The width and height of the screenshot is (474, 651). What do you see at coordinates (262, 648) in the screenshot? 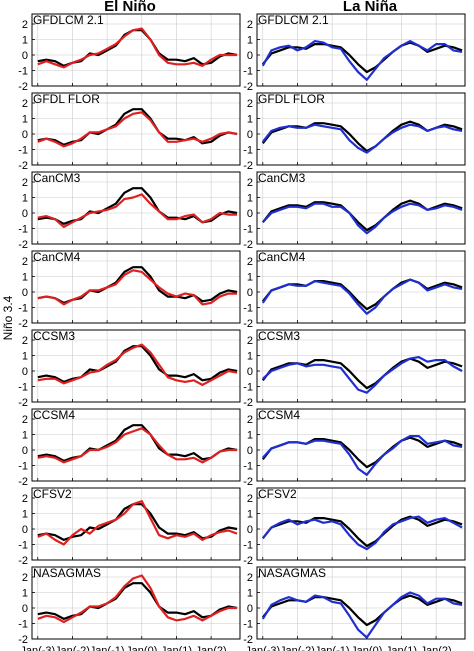
I see `x-tick-label: Jan(-3)` at bounding box center [262, 648].